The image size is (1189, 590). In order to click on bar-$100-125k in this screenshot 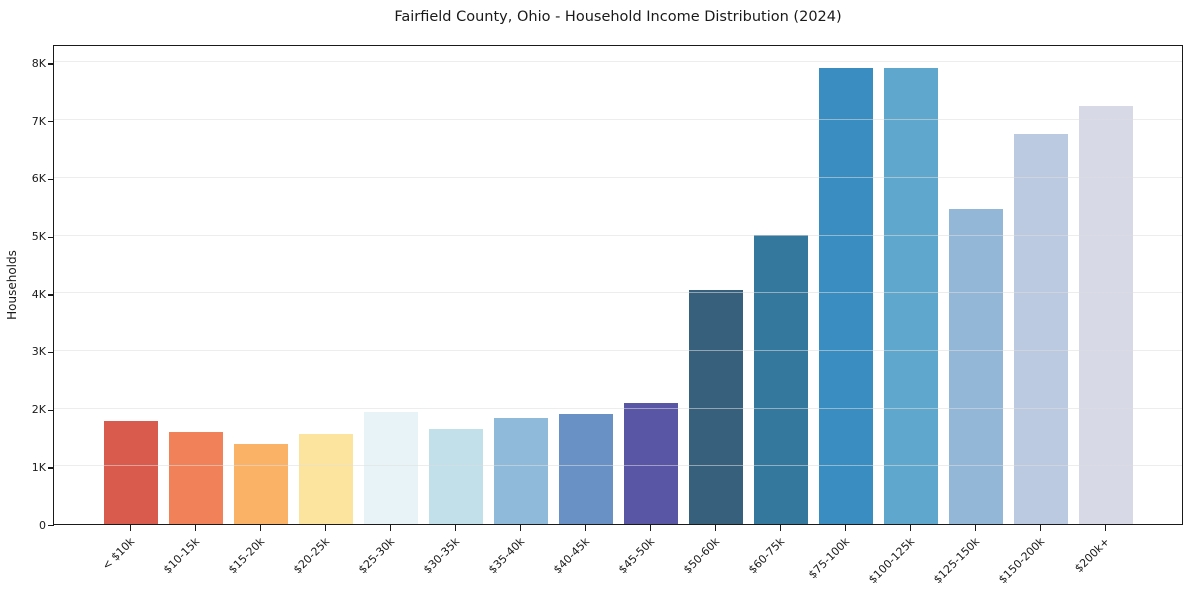, I will do `click(911, 295)`.